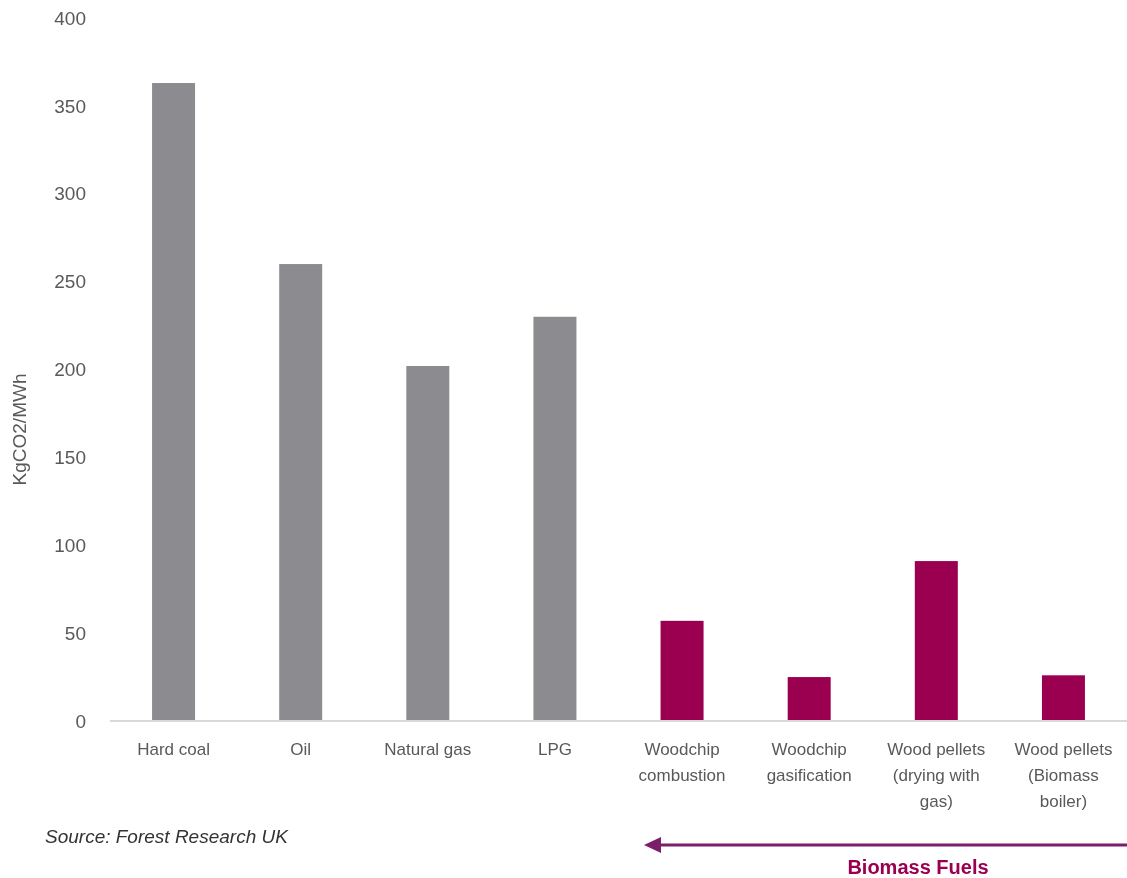 The image size is (1127, 878). Describe the element at coordinates (70, 194) in the screenshot. I see `y-tick-label: 300` at that location.